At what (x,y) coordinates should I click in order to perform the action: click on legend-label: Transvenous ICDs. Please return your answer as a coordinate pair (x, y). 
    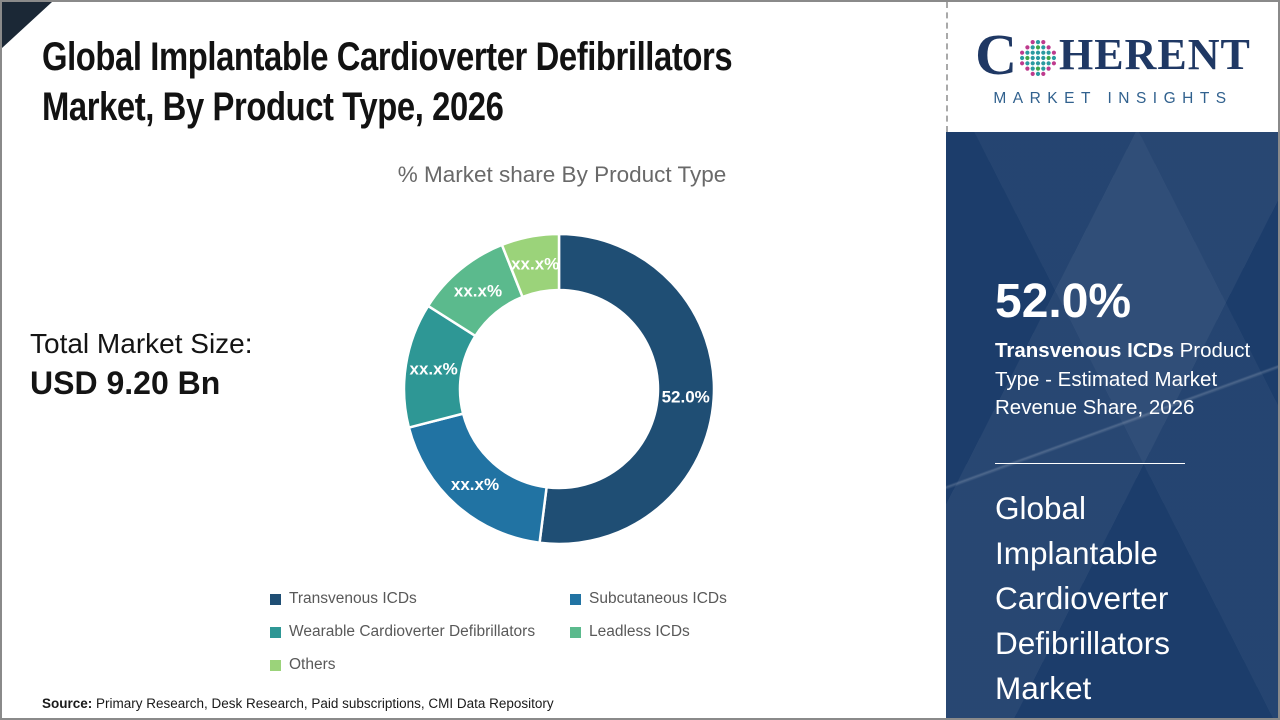
    Looking at the image, I should click on (353, 598).